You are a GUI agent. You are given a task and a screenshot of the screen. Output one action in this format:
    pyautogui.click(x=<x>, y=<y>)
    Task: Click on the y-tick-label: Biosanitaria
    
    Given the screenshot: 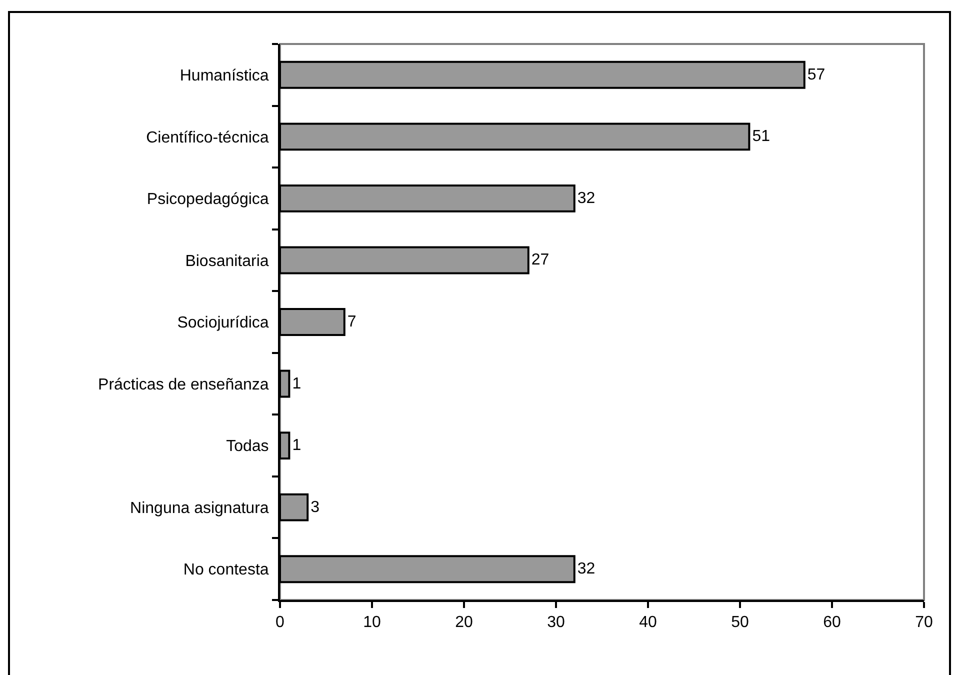 What is the action you would take?
    pyautogui.click(x=227, y=261)
    